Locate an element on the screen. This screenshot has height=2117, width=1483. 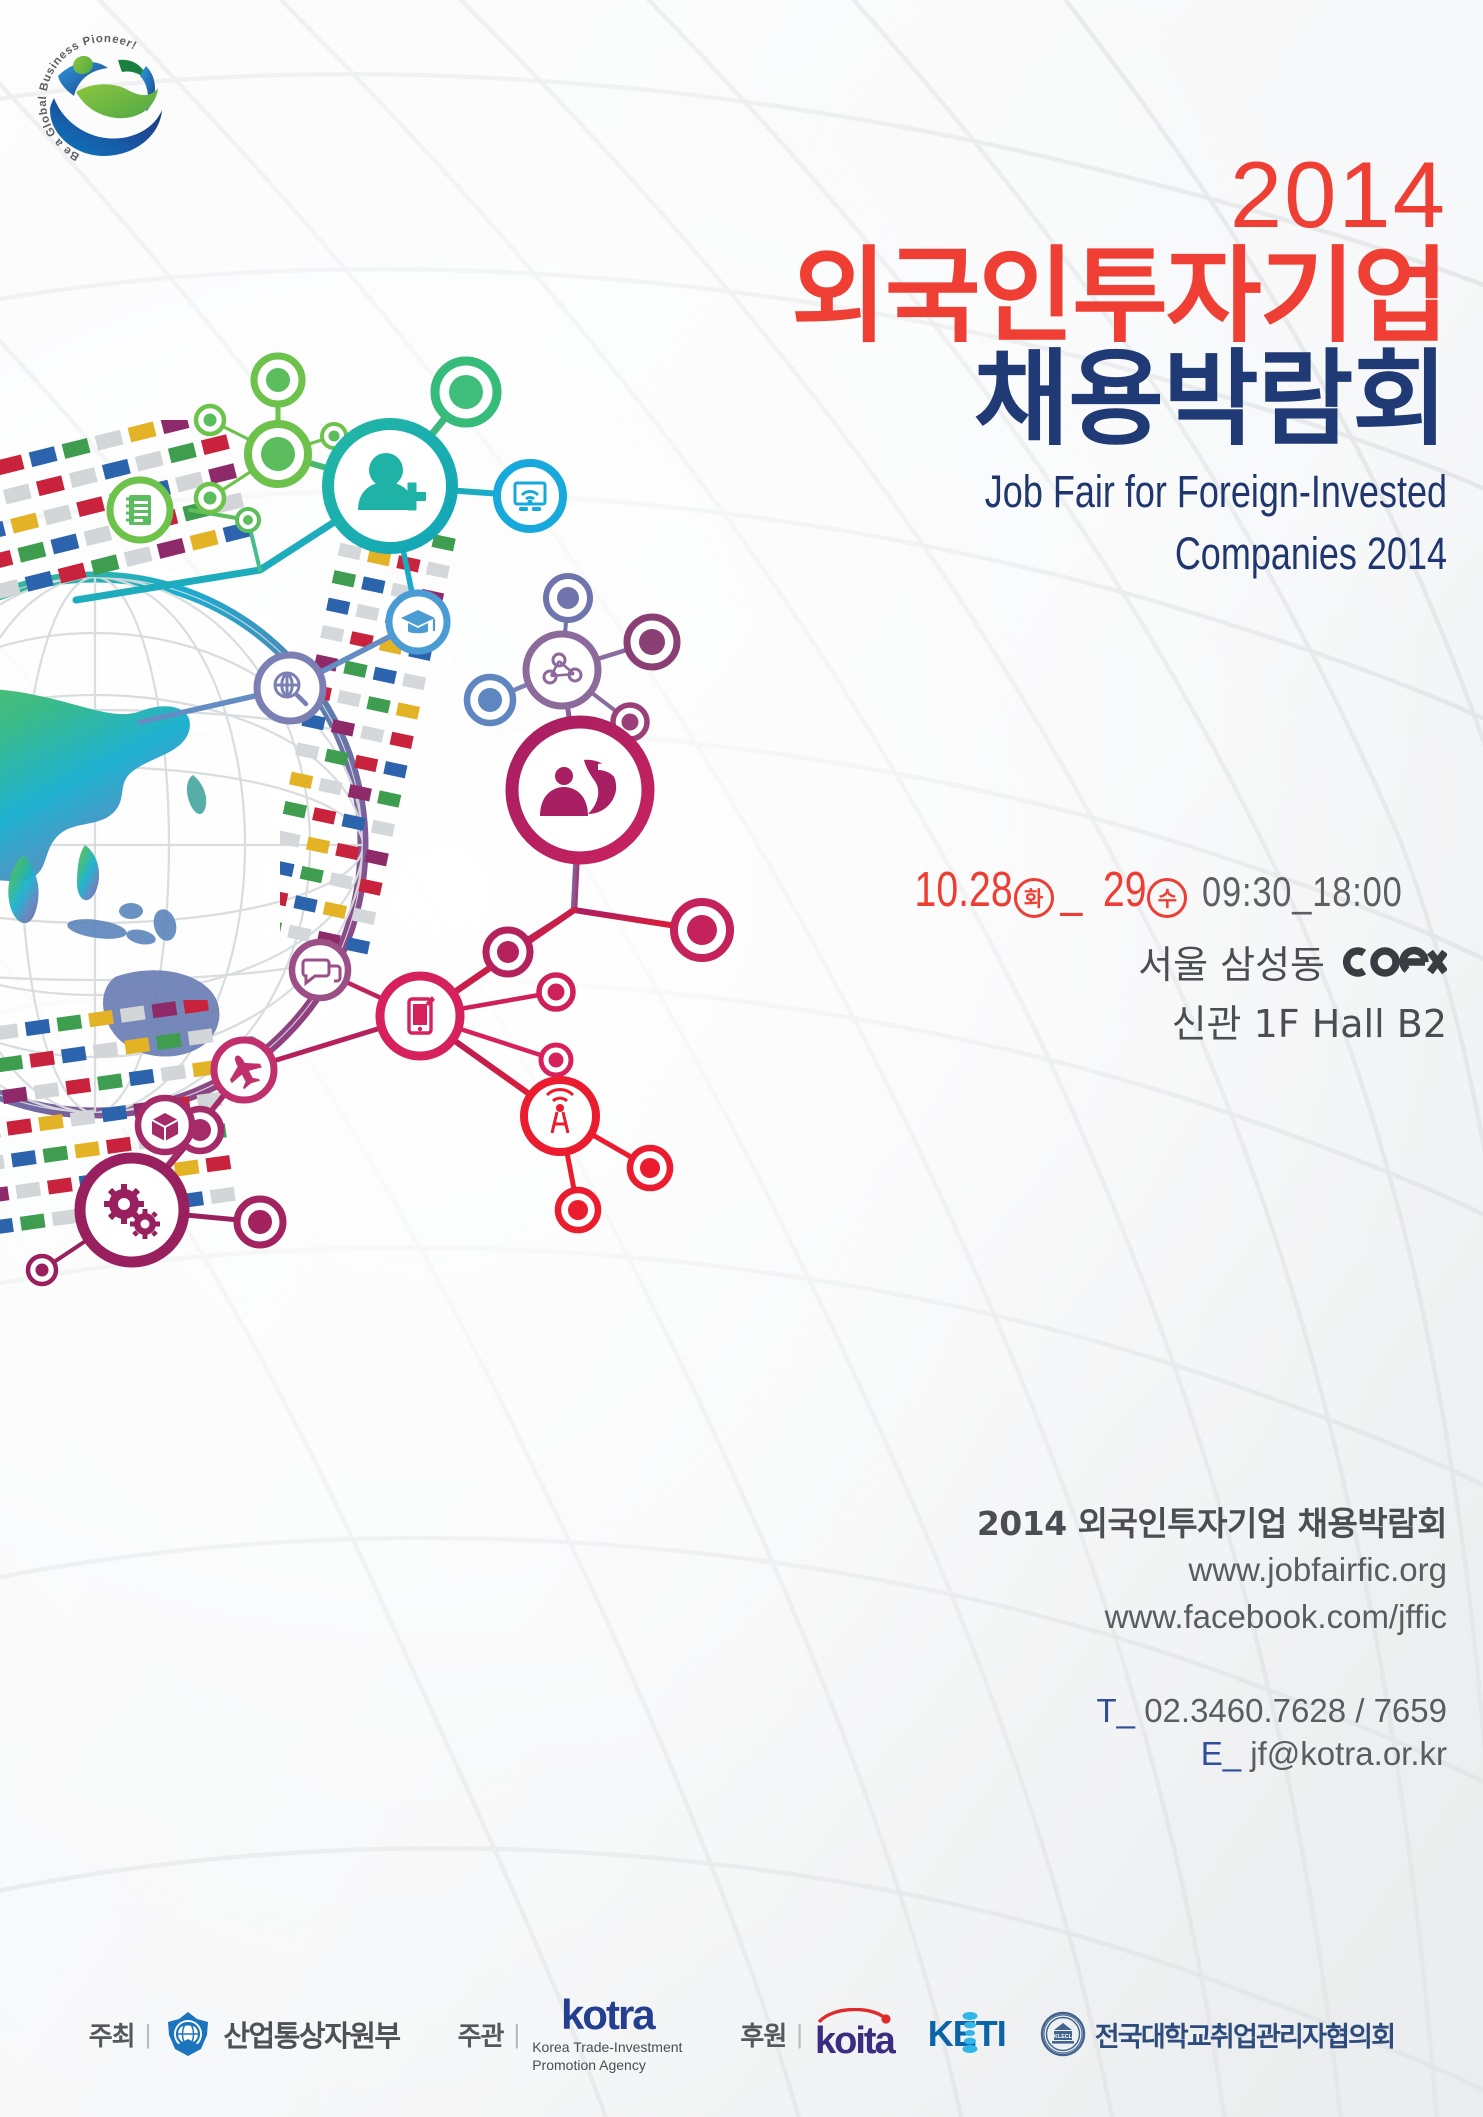
coex-logo is located at coordinates (1393, 962).